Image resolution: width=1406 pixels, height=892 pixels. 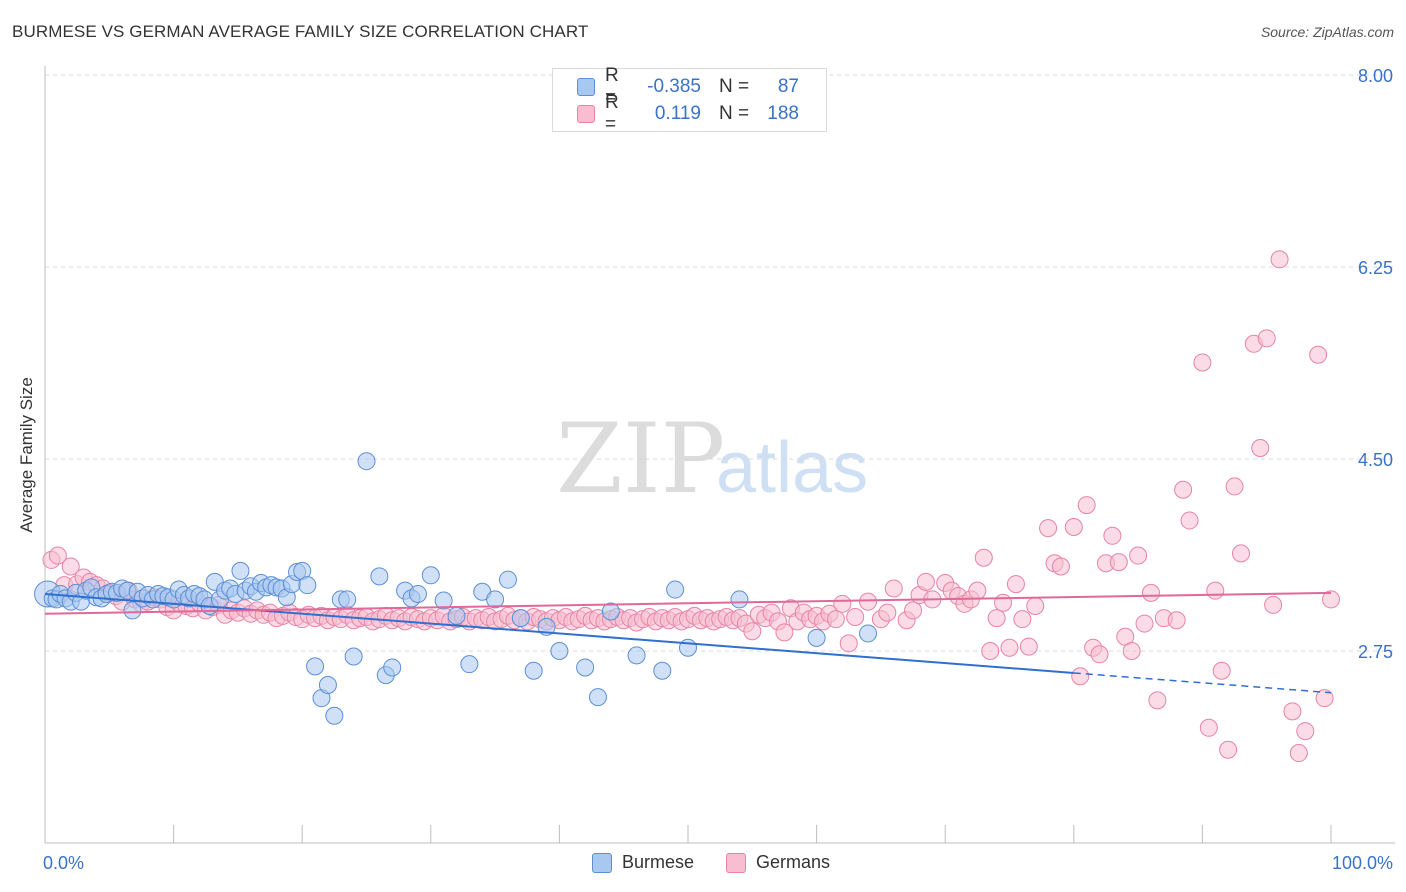 I want to click on legend-row-germans: R = 0.119 N = 188, so click(x=688, y=113).